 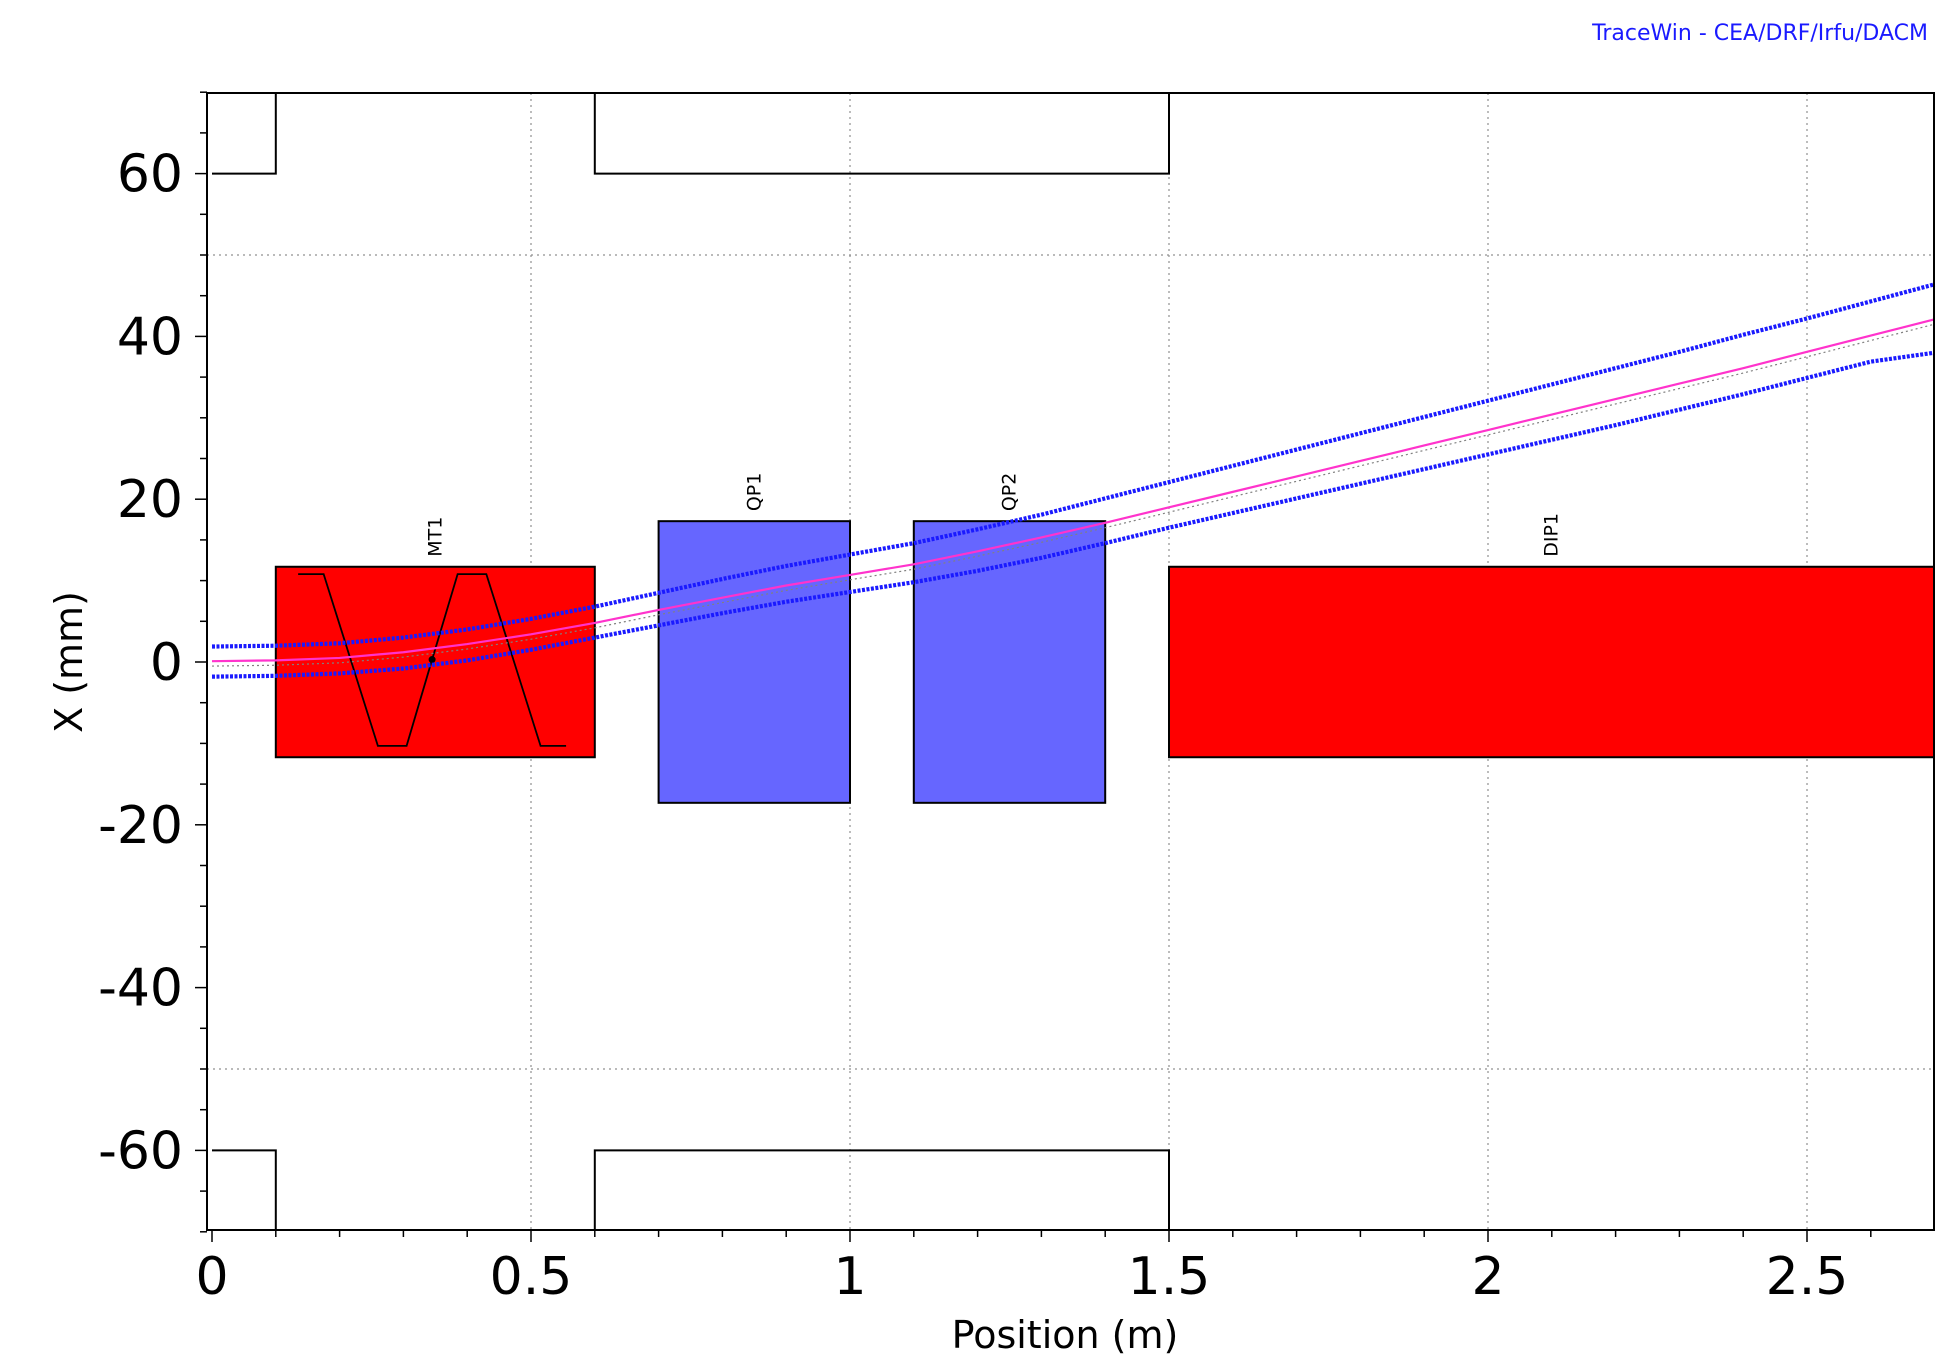 What do you see at coordinates (1010, 492) in the screenshot?
I see `element-qp2-label: QP2` at bounding box center [1010, 492].